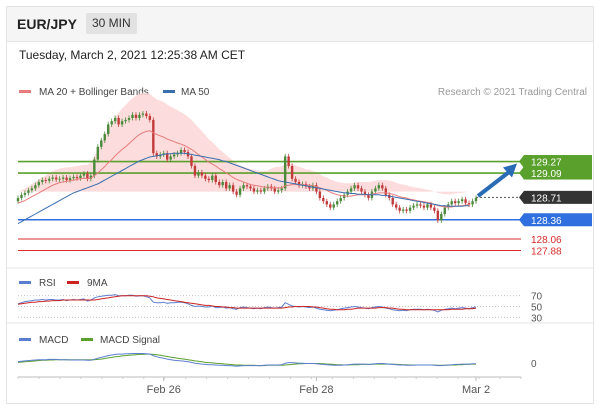  What do you see at coordinates (164, 390) in the screenshot?
I see `x-tick-label: Feb 26` at bounding box center [164, 390].